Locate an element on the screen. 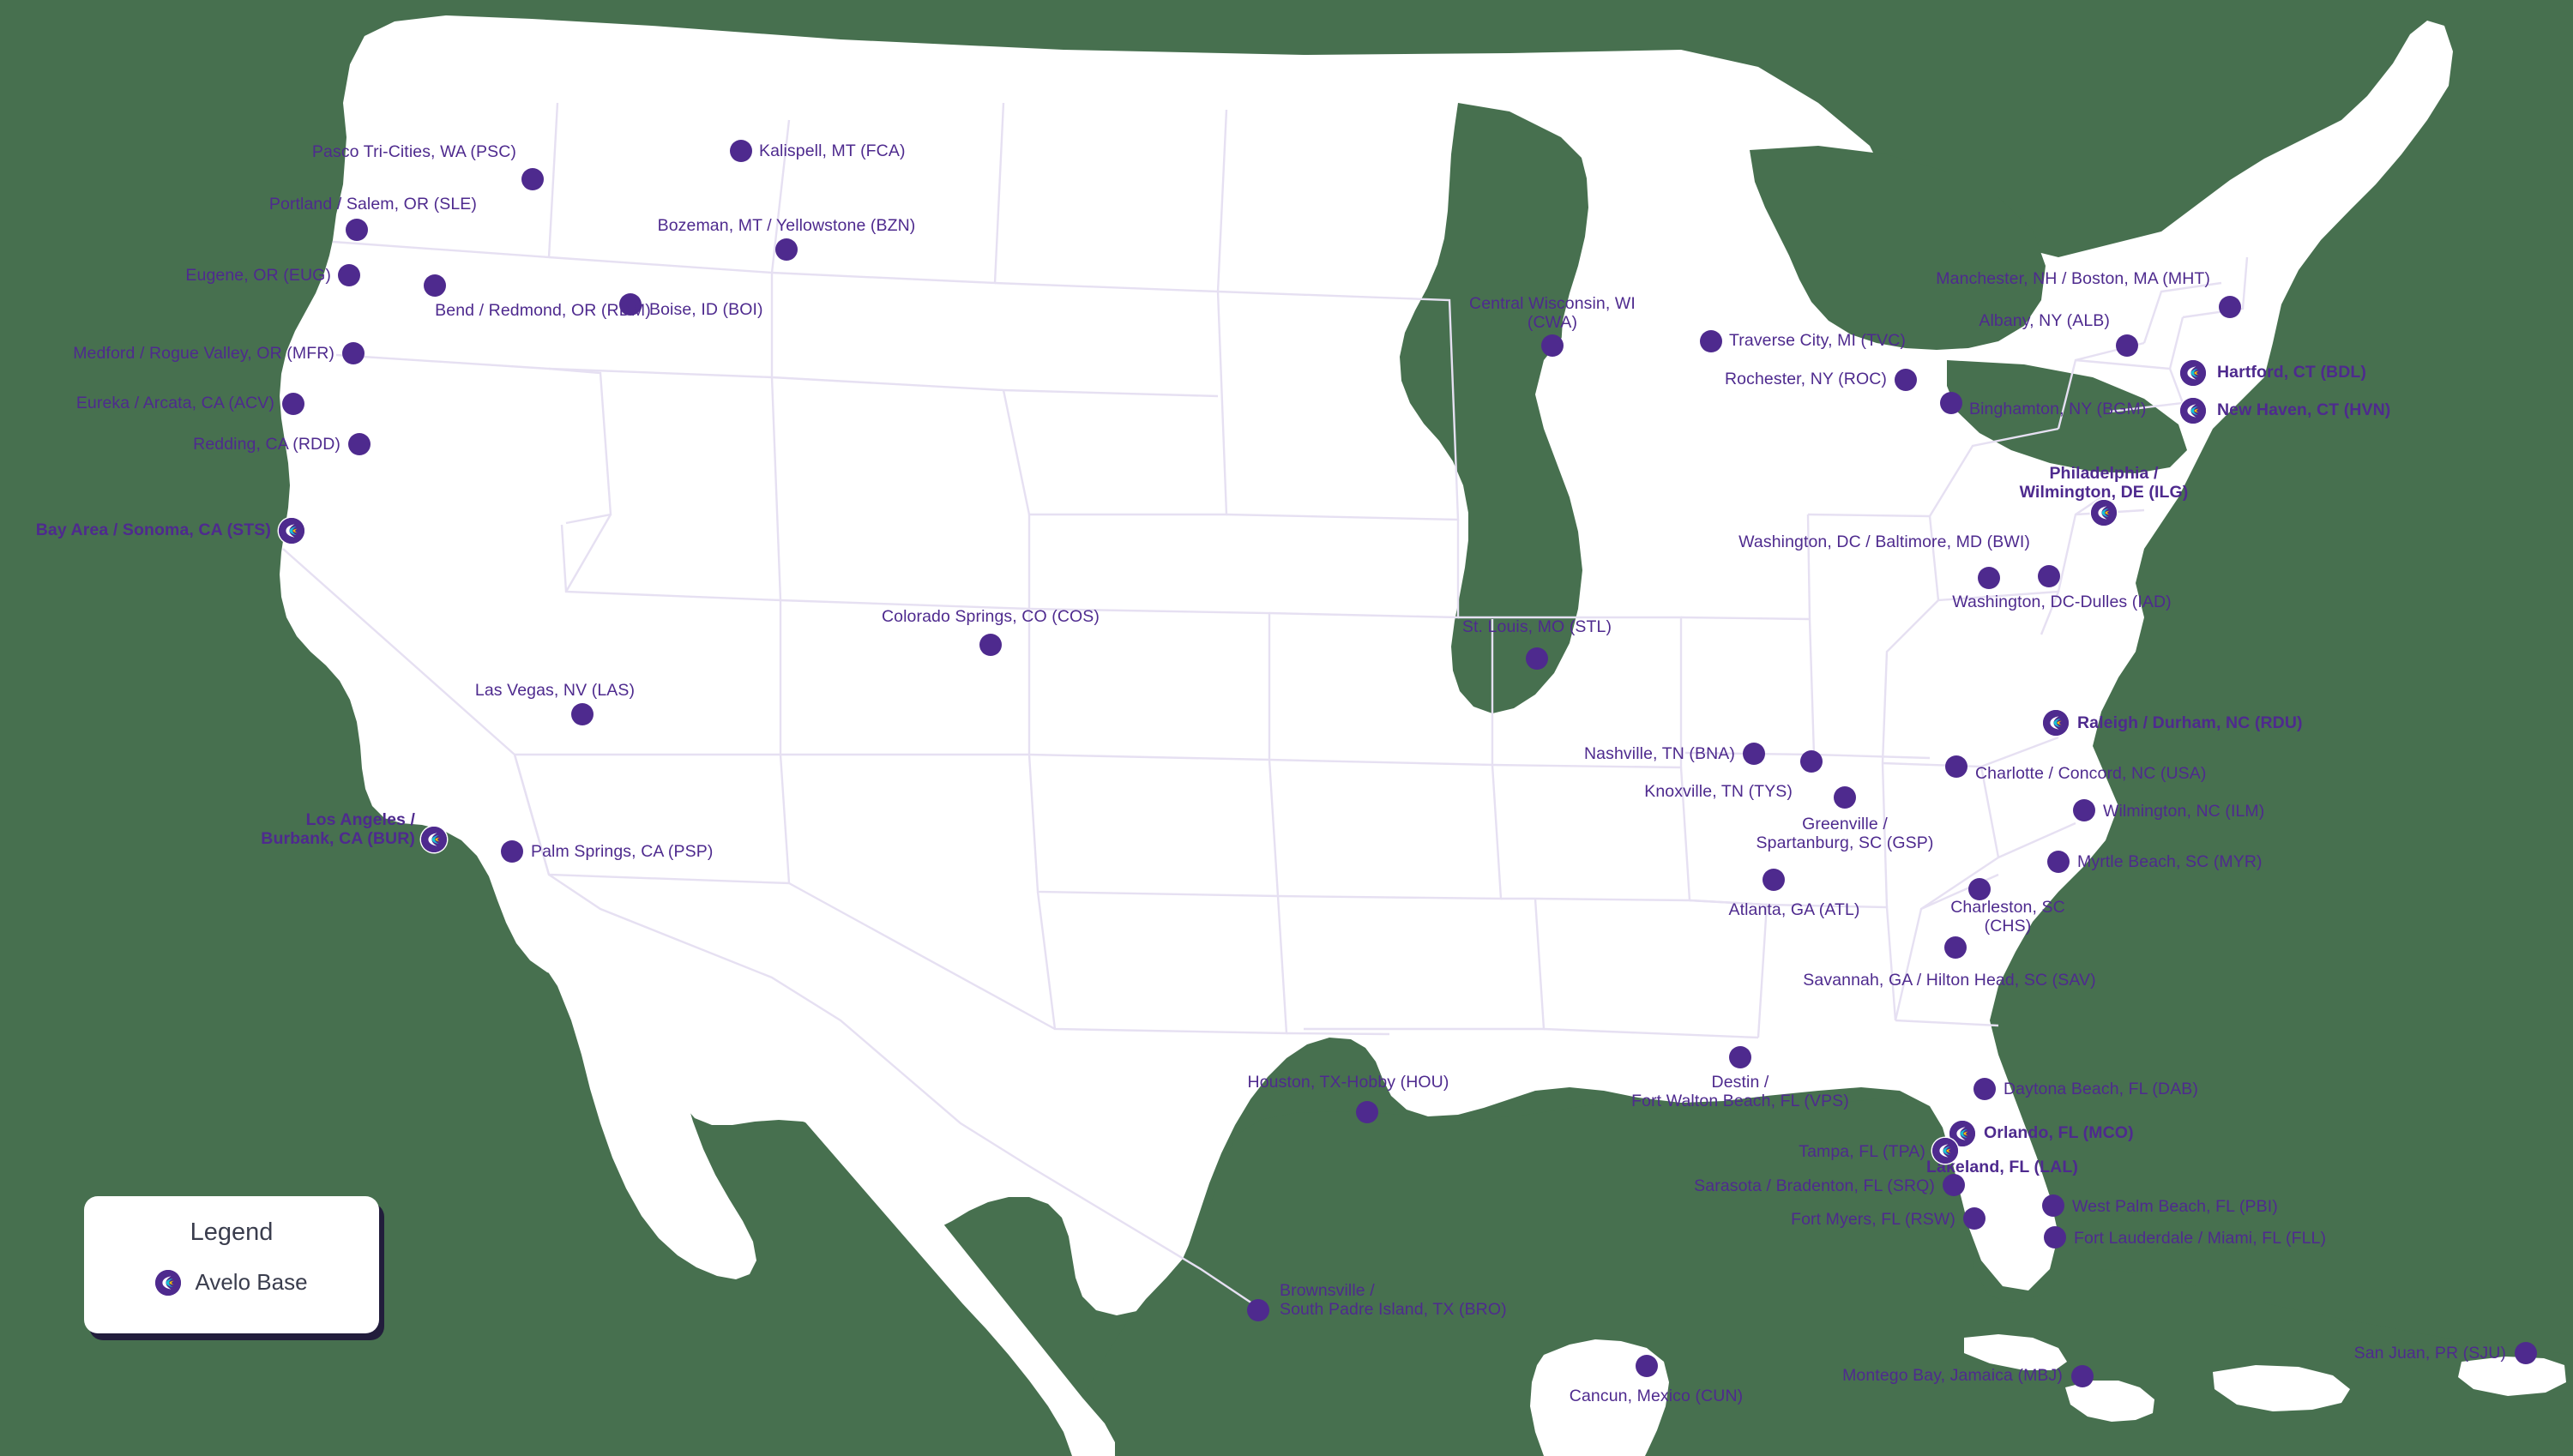 The width and height of the screenshot is (2573, 1456). destination-label-boi: Boise, ID (BOI) is located at coordinates (706, 309).